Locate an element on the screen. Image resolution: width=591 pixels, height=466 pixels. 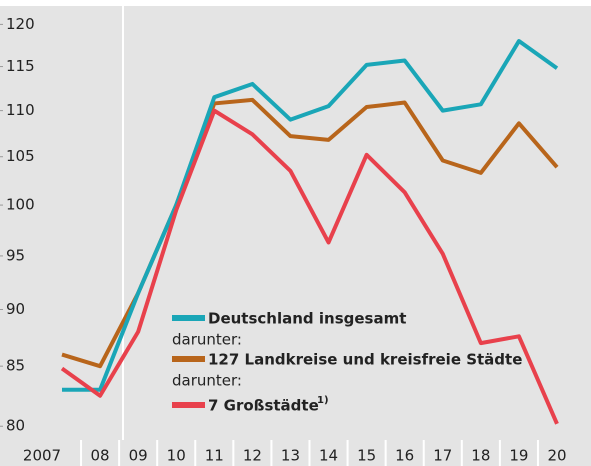
x-tick-label: 09 is located at coordinates (138, 456).